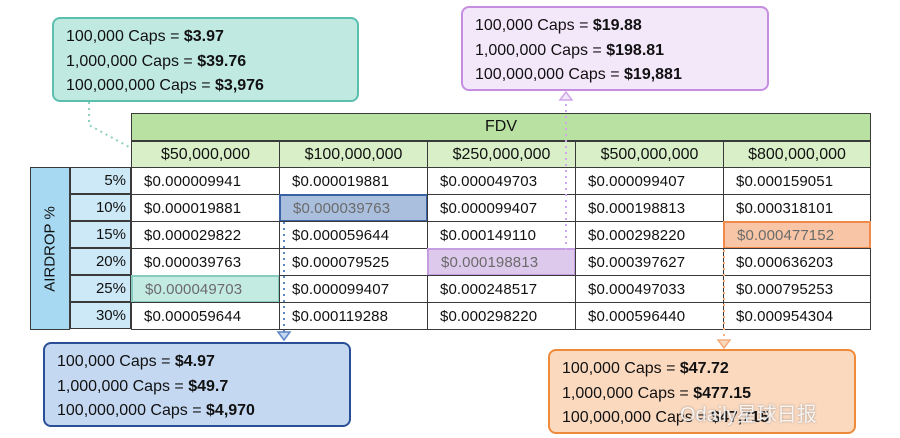 Image resolution: width=900 pixels, height=438 pixels. I want to click on price-cell: $0.000497033, so click(649, 289).